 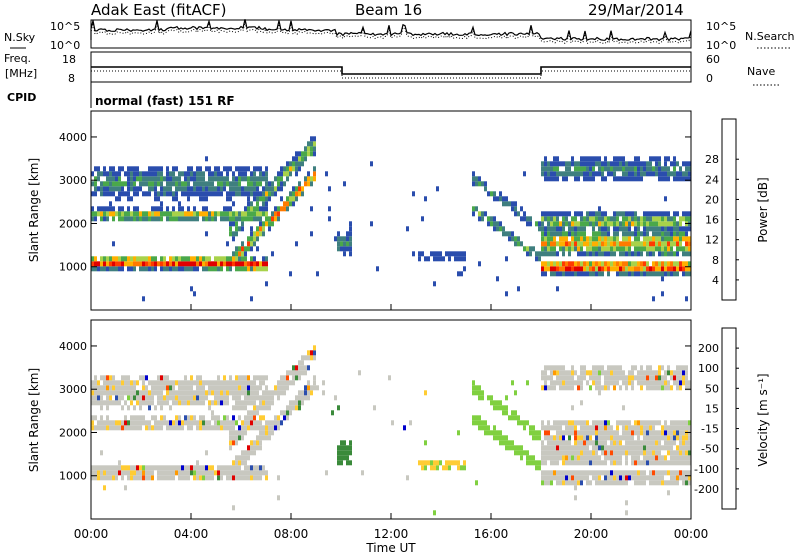 What do you see at coordinates (65, 45) in the screenshot?
I see `noise-tick-low: 10^0` at bounding box center [65, 45].